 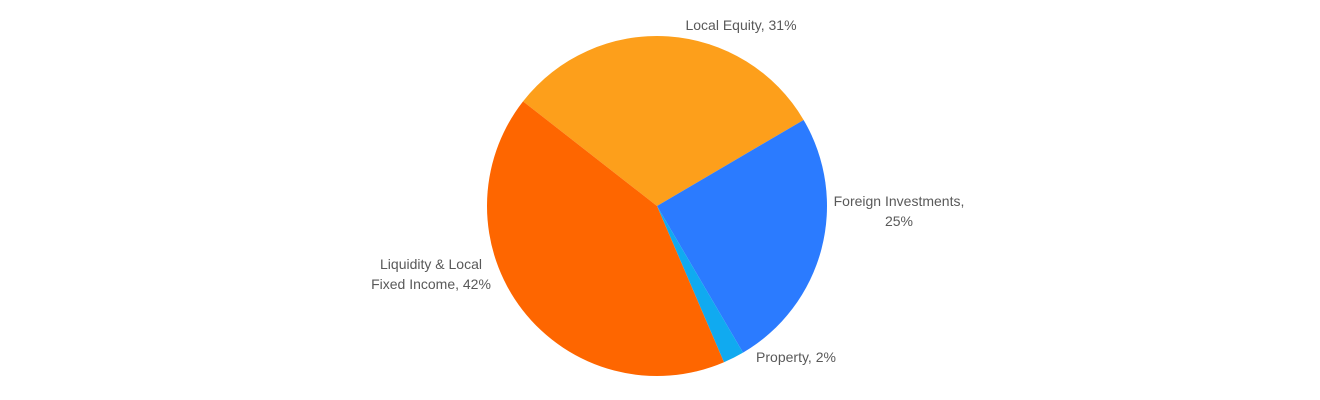 What do you see at coordinates (899, 211) in the screenshot?
I see `data-label: Foreign Investments, 25%` at bounding box center [899, 211].